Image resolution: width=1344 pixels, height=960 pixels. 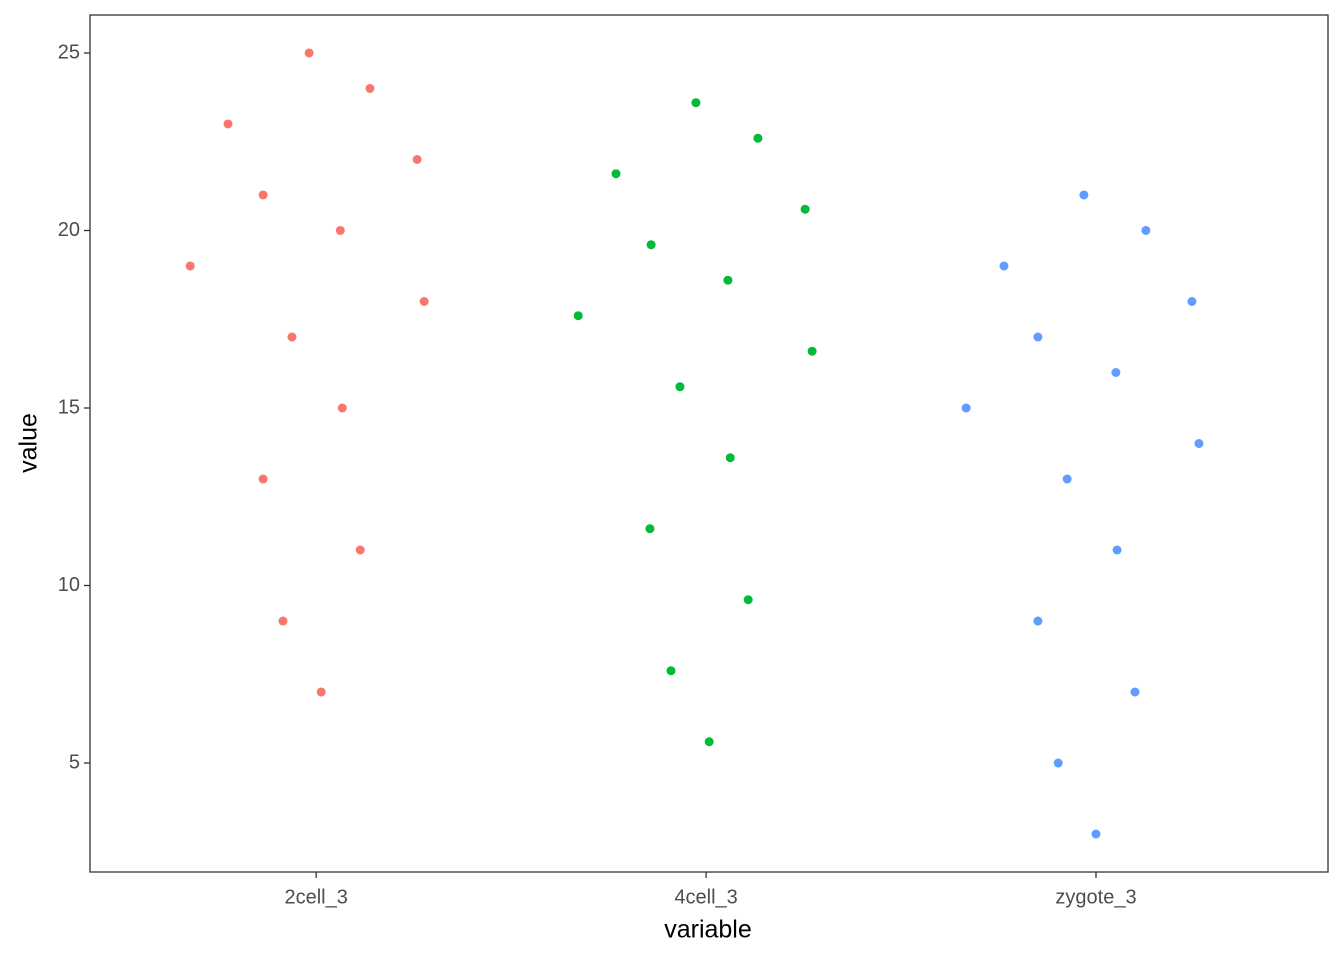 What do you see at coordinates (69, 230) in the screenshot?
I see `y-tick-label: 20` at bounding box center [69, 230].